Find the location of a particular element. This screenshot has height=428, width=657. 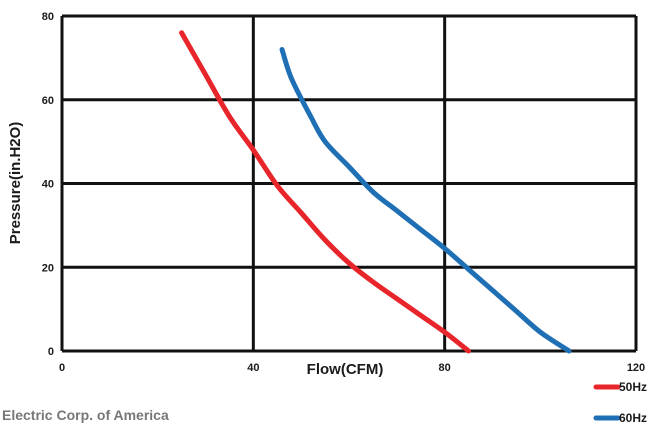

x-tick-label-40: 40 is located at coordinates (253, 368).